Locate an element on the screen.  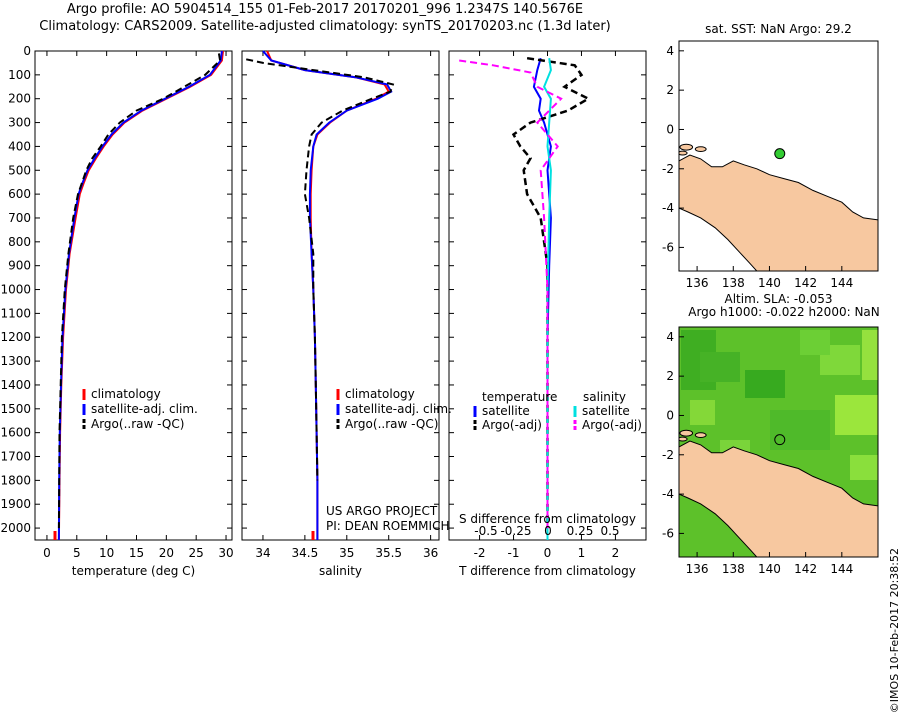
x-tick-label: 35.5 is located at coordinates (388, 553).